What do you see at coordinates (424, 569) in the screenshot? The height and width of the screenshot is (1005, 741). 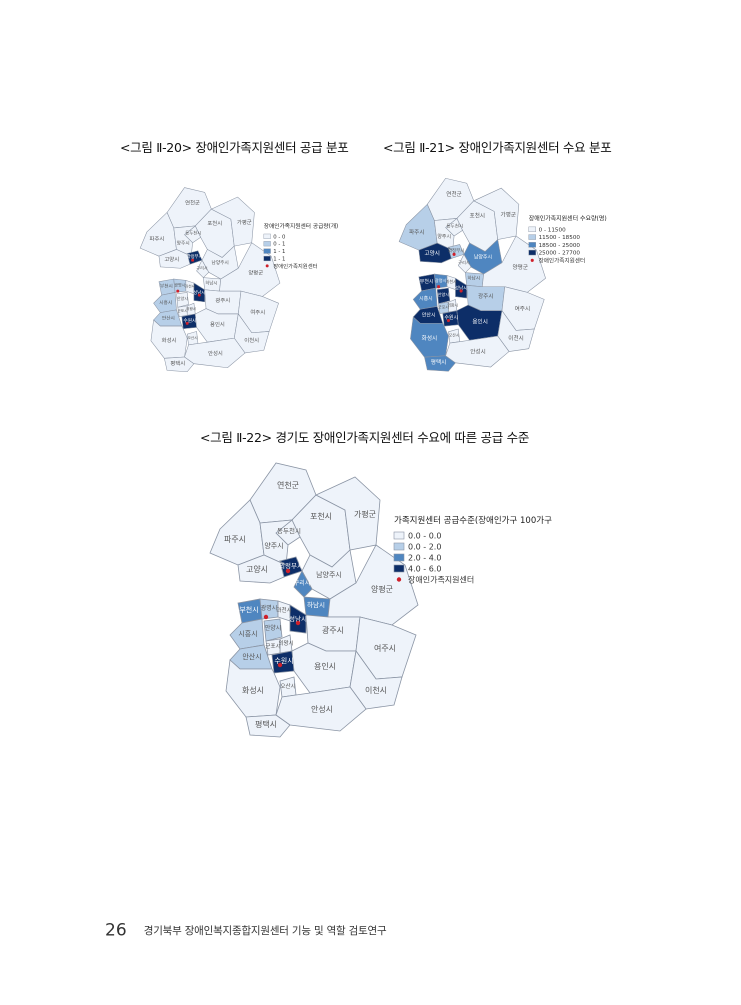 I see `legend-item-label: 4.0 - 6.0` at bounding box center [424, 569].